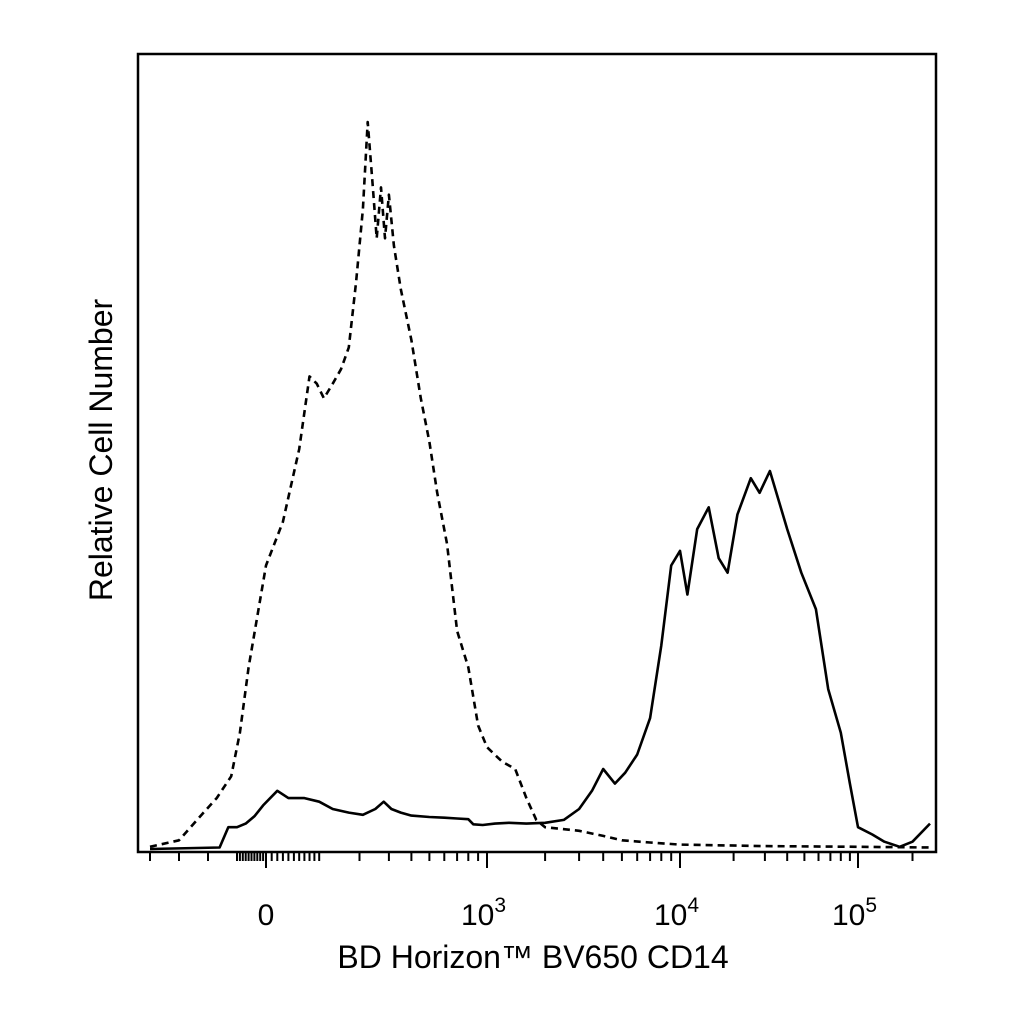  I want to click on x-tick-labels: 0 10³ 10⁴ 10⁵, so click(567, 913).